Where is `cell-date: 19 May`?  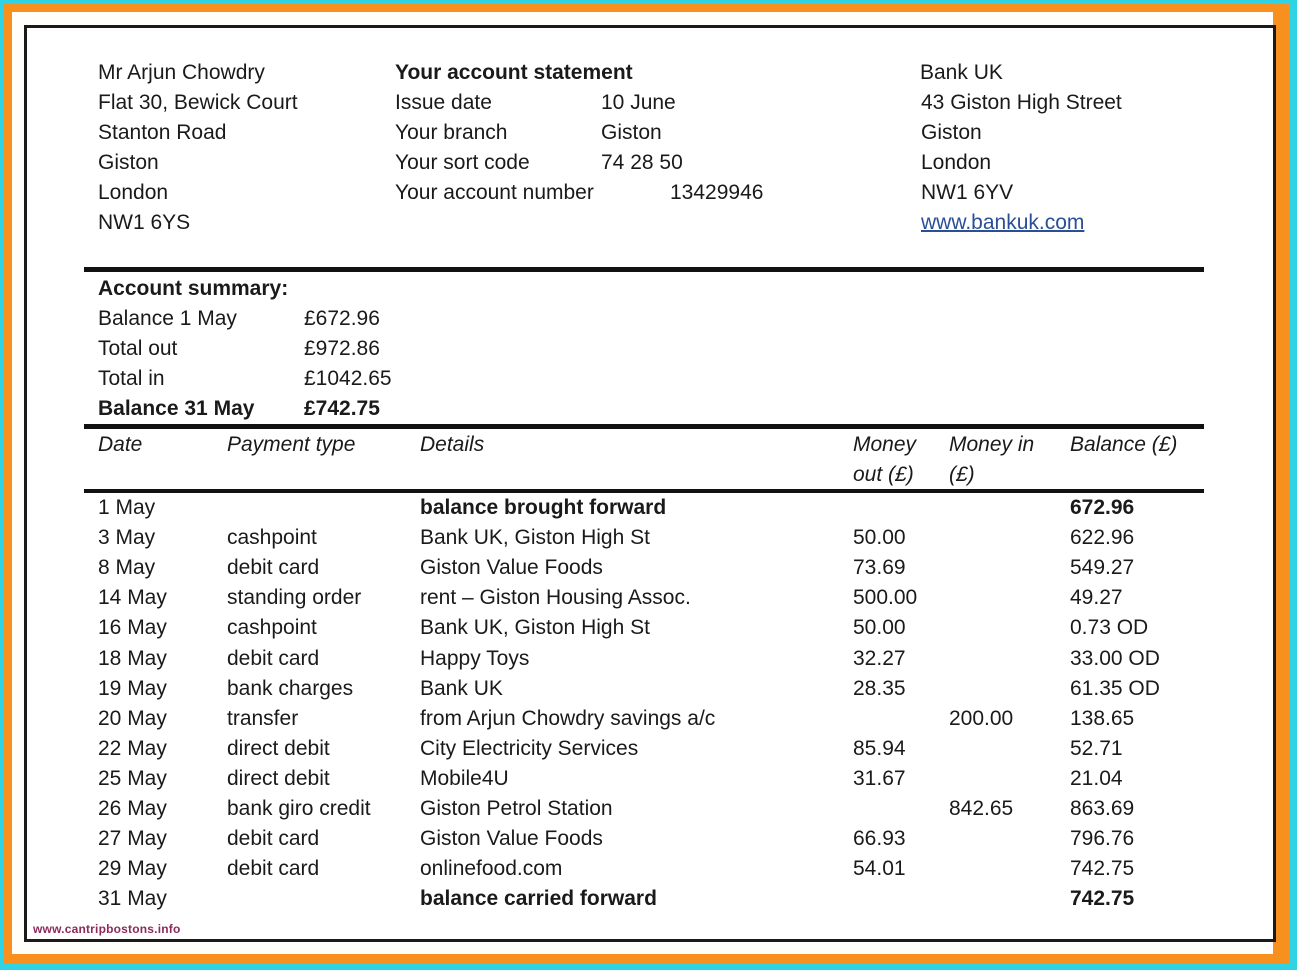 cell-date: 19 May is located at coordinates (132, 688).